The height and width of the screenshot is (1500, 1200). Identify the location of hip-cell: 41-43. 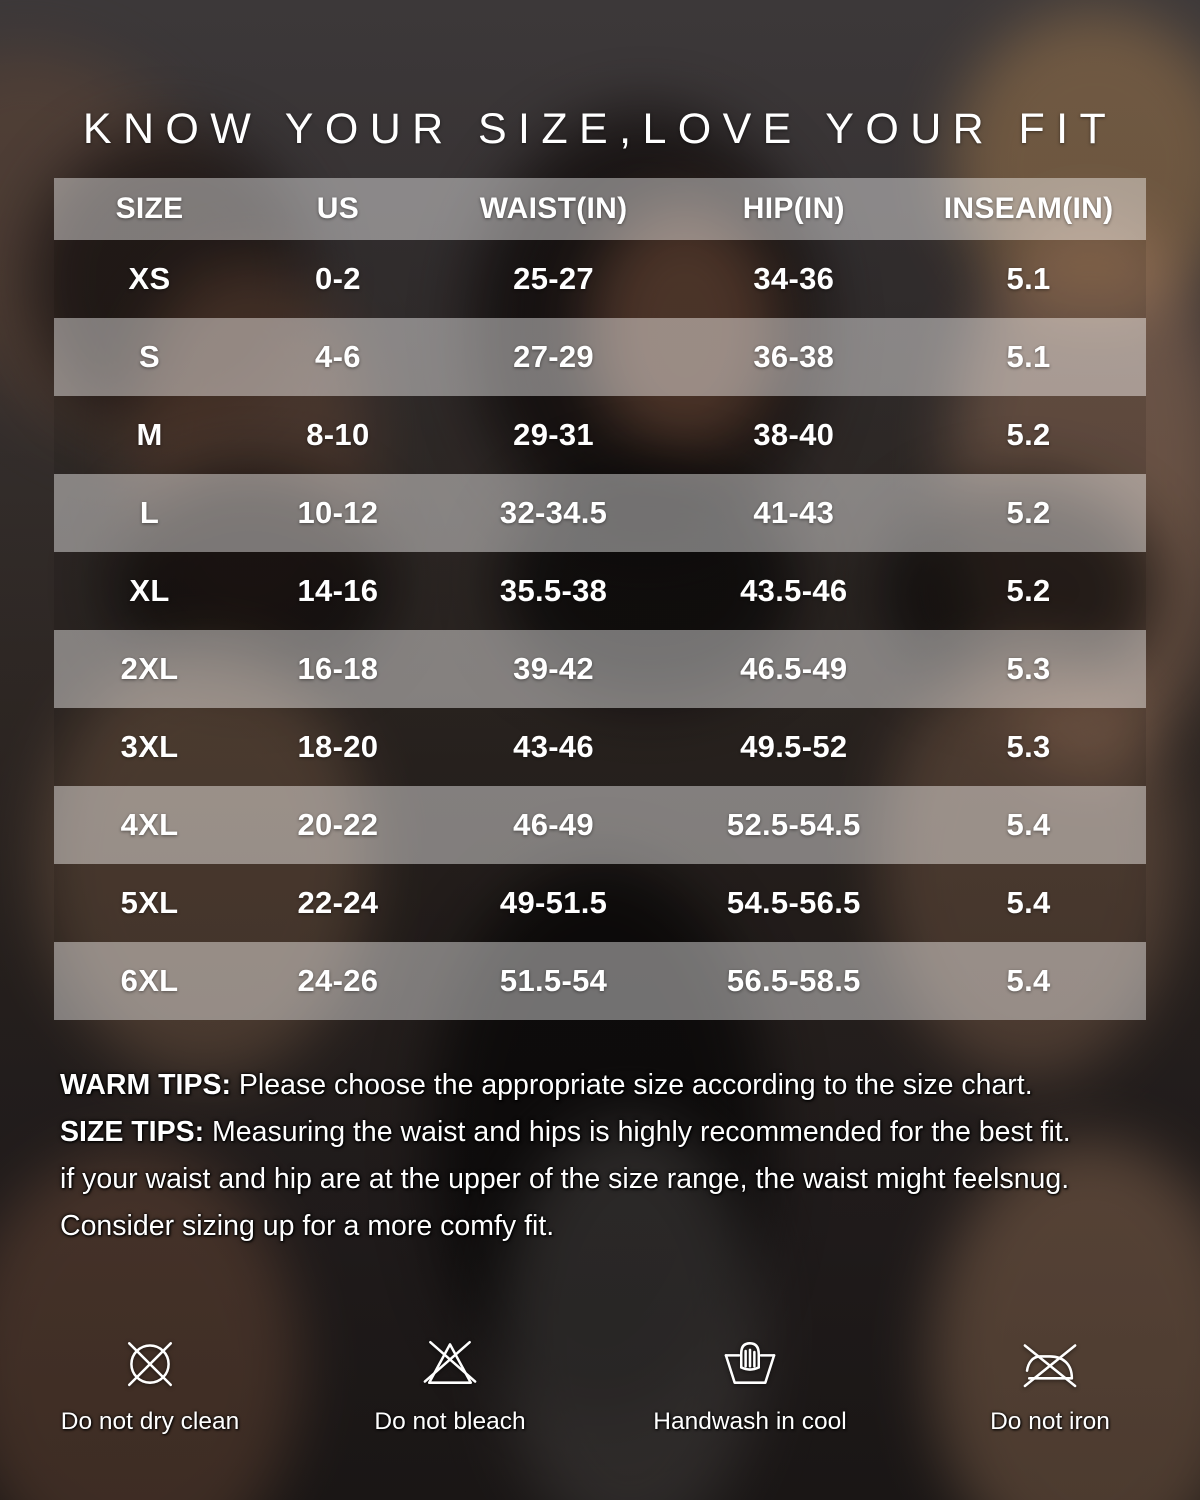
(794, 512).